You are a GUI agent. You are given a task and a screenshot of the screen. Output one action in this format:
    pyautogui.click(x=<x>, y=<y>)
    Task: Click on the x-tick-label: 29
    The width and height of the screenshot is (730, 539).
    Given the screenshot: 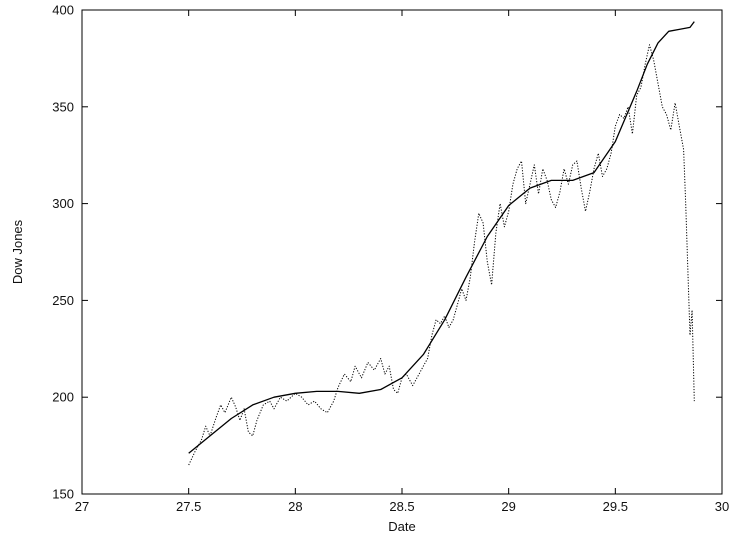 What is the action you would take?
    pyautogui.click(x=508, y=506)
    